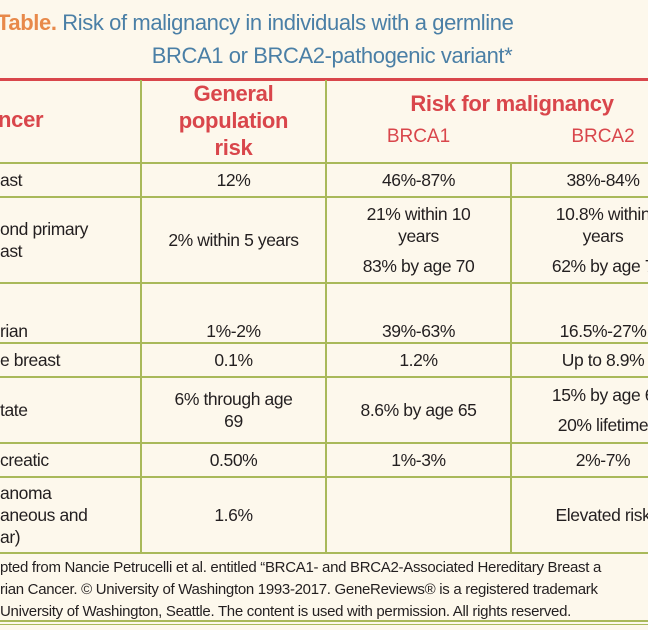  Describe the element at coordinates (30, 360) in the screenshot. I see `cell-line: e breast` at that location.